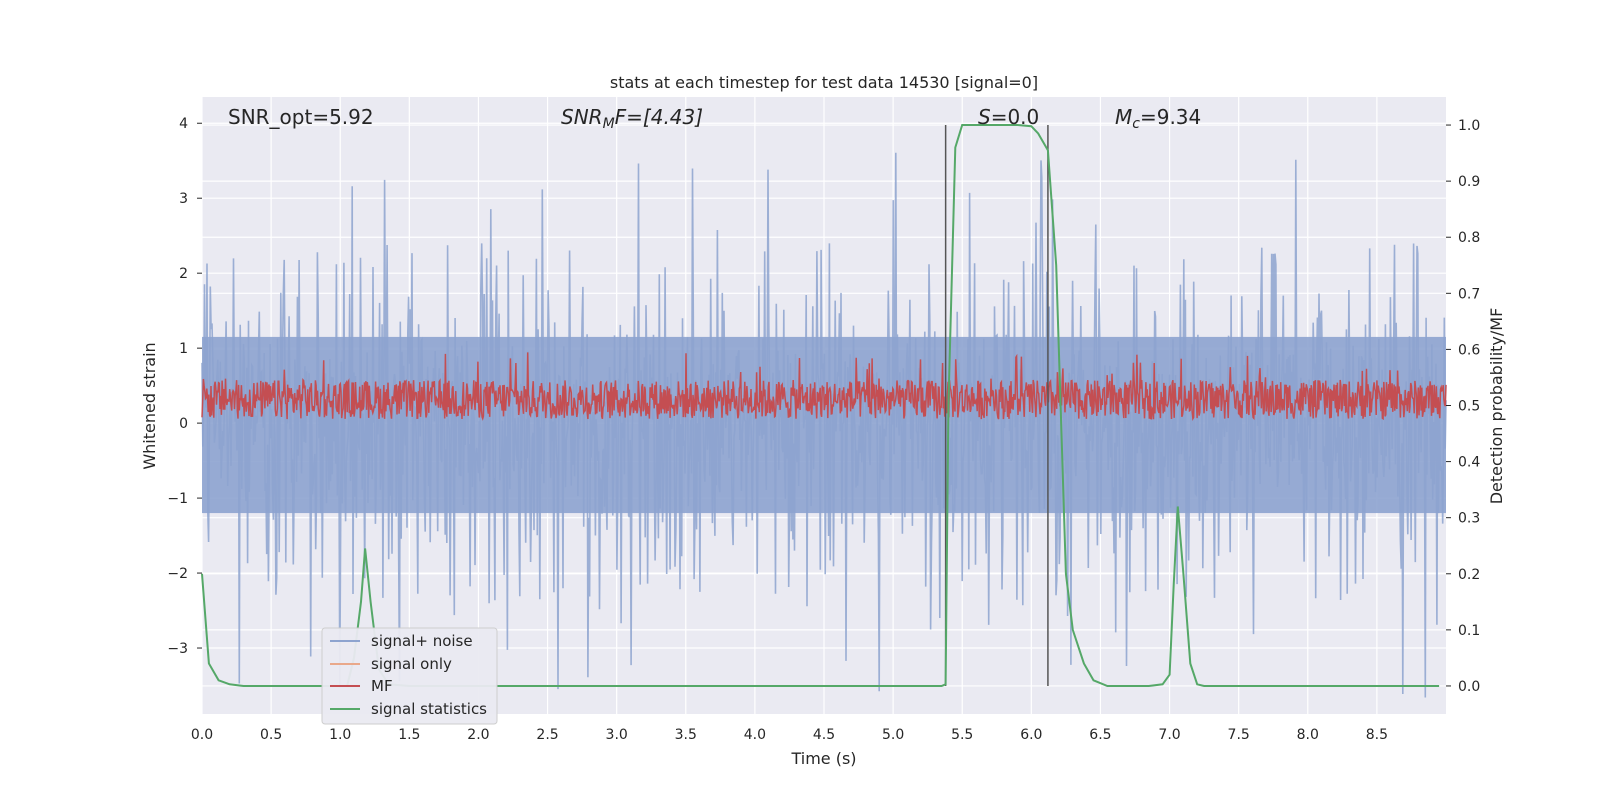  I want to click on y-axis-label-right: Detection probability/MF, so click(1496, 406).